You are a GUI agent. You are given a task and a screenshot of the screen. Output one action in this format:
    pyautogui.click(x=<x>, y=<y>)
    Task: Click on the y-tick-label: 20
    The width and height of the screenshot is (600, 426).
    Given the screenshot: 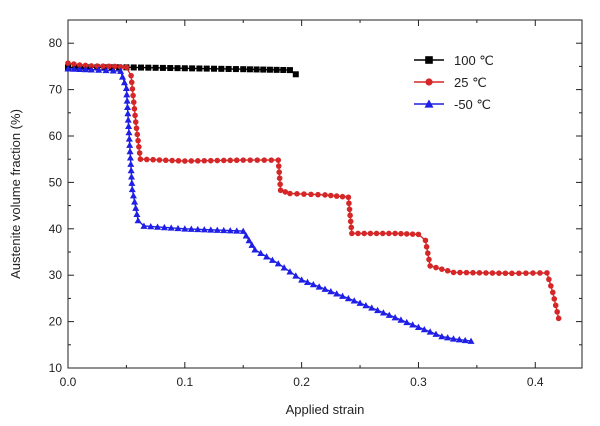 What is the action you would take?
    pyautogui.click(x=56, y=322)
    